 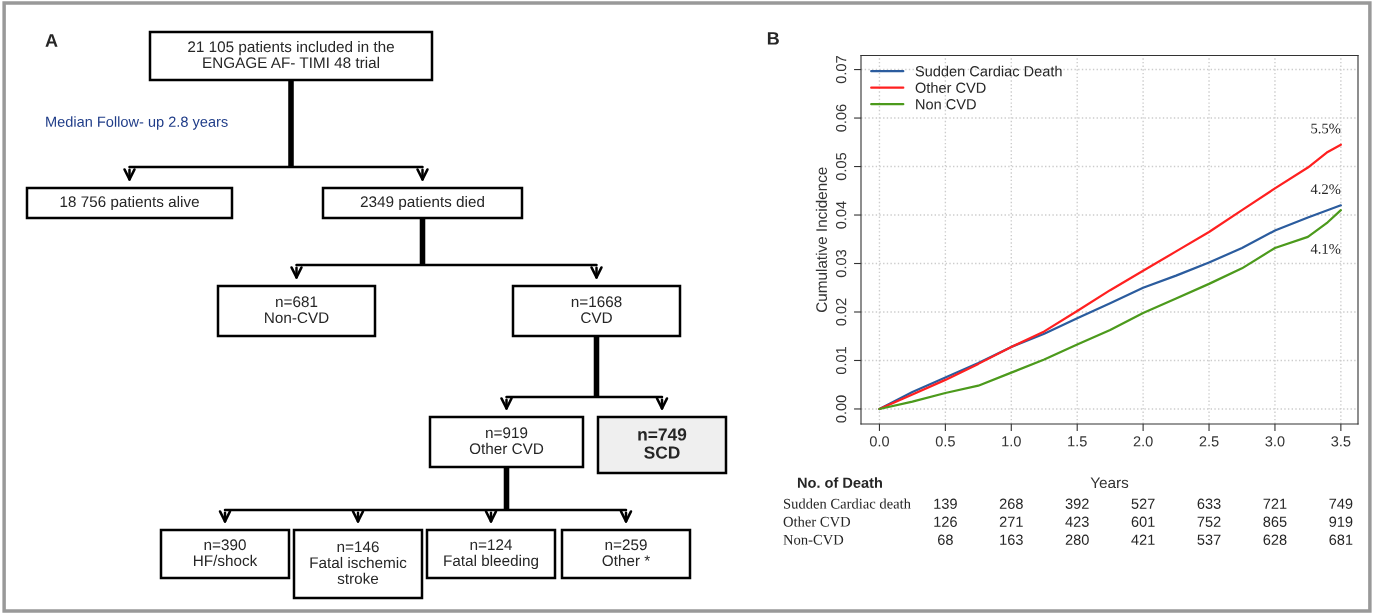 I want to click on x-tick-label: 3.5, so click(x=1341, y=441).